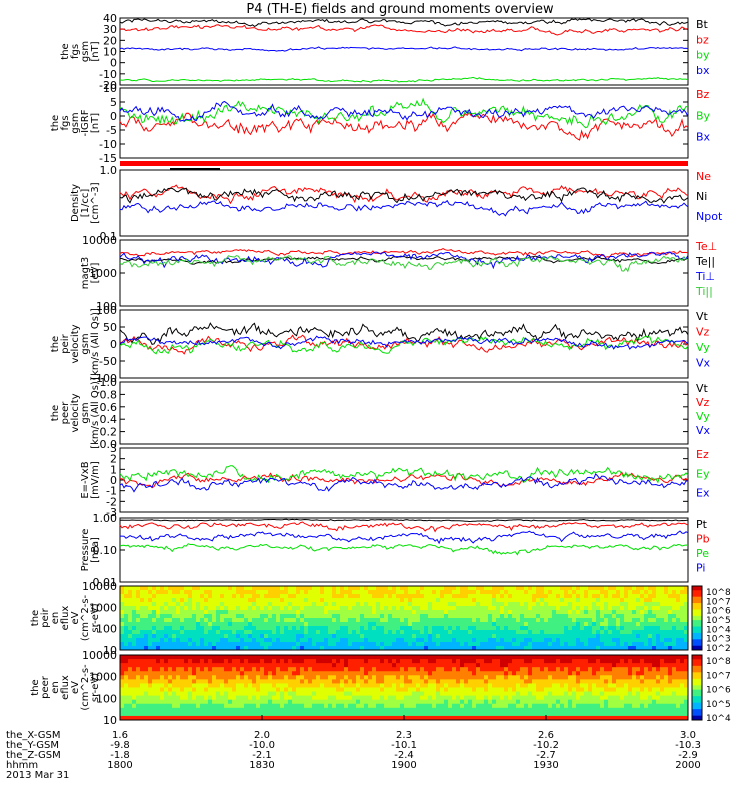 This screenshot has height=800, width=750. I want to click on x-row-label: the_Y-GSM, so click(32, 745).